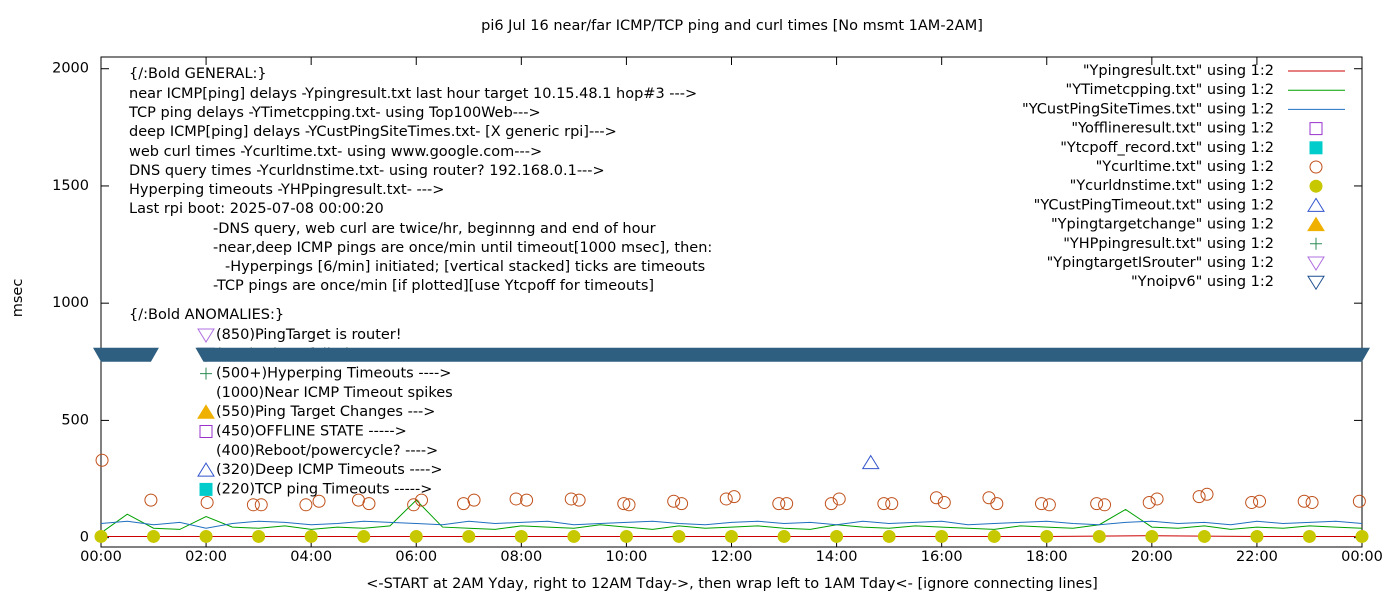  Describe the element at coordinates (70, 186) in the screenshot. I see `y-tick-label: 1500` at that location.